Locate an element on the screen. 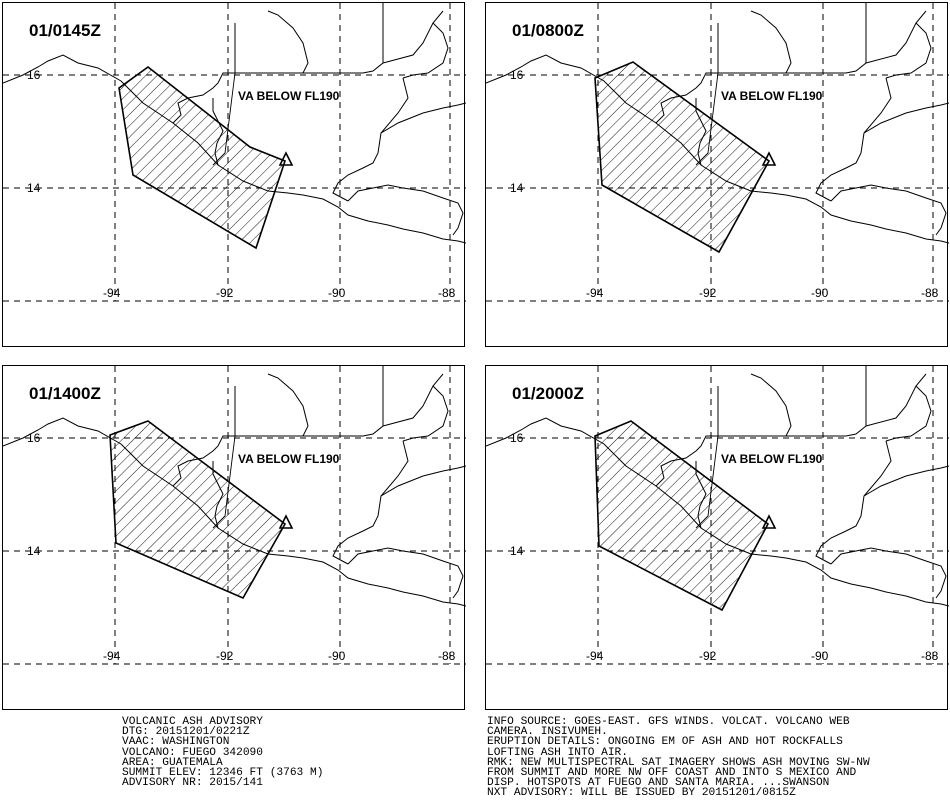  advisory-line: LOFTING ASH INTO AIR. is located at coordinates (557, 752).